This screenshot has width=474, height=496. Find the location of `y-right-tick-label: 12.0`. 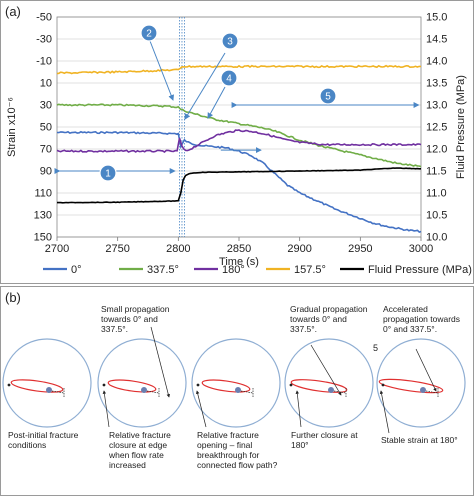

y-right-tick-label: 12.0 is located at coordinates (436, 150).